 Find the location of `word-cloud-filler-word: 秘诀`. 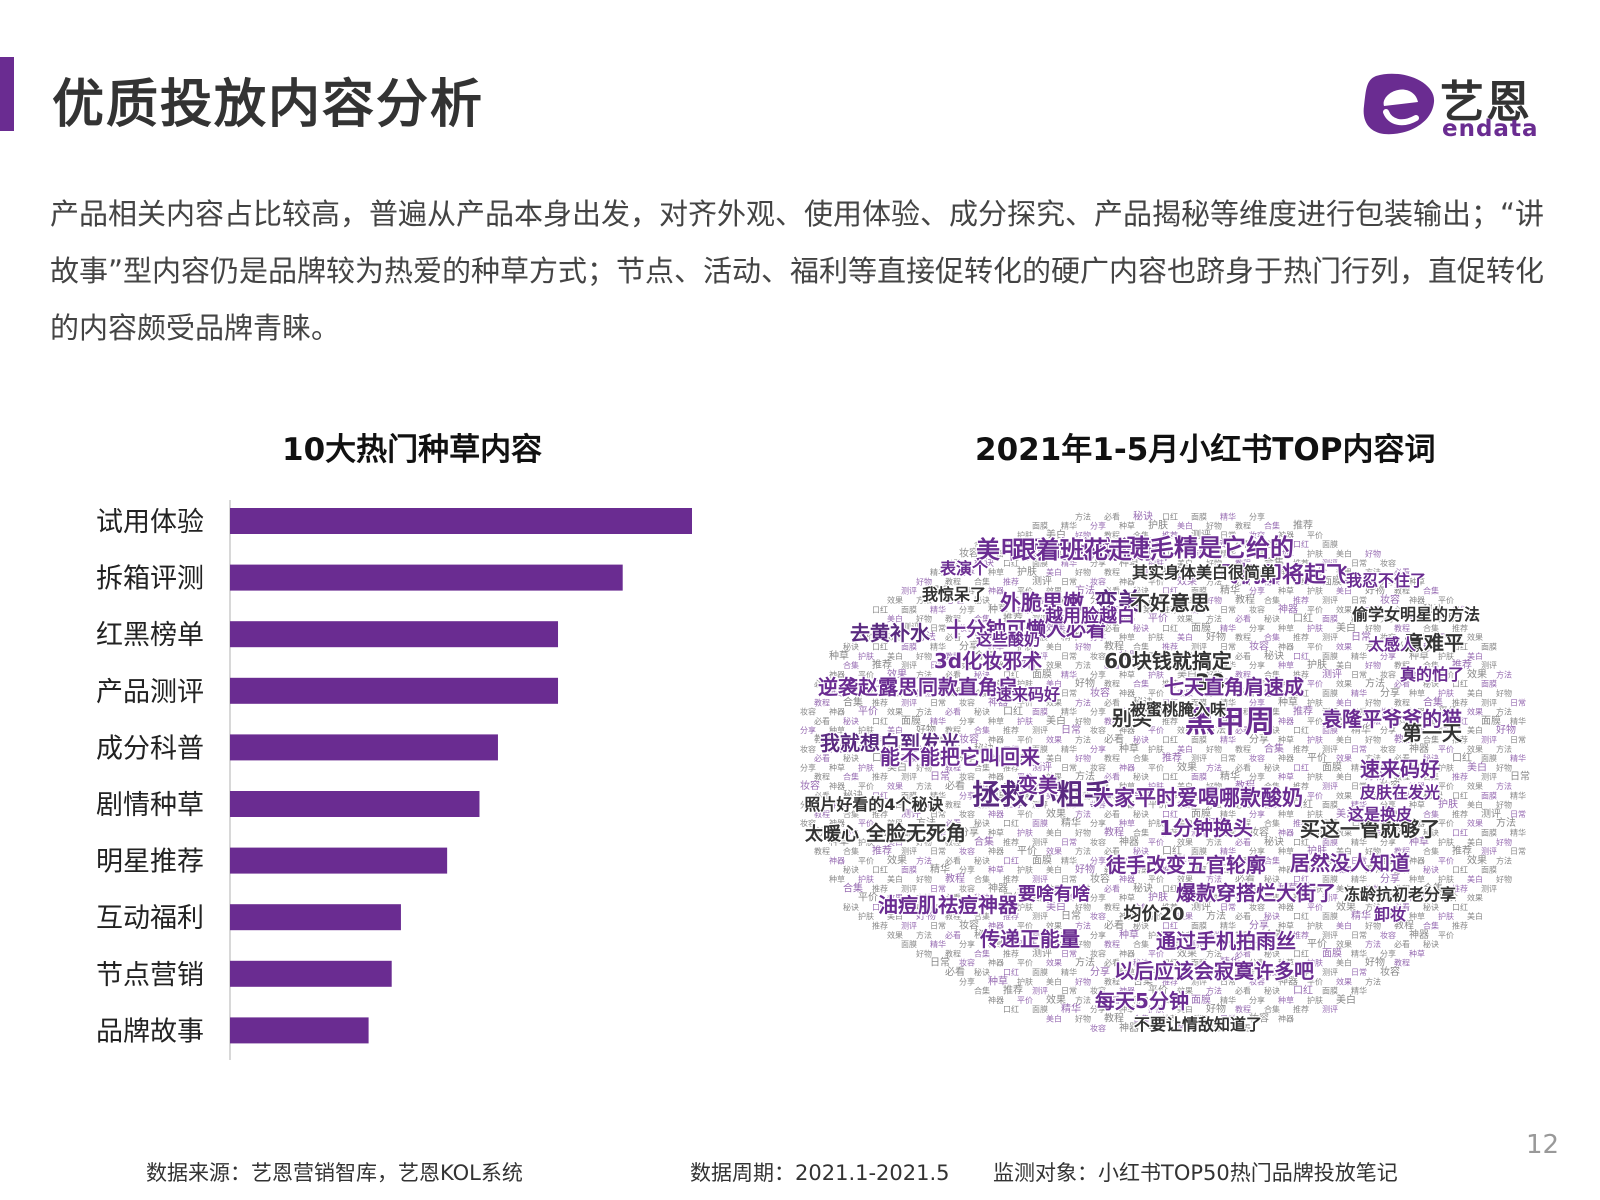

word-cloud-filler-word: 秘诀 is located at coordinates (984, 562).